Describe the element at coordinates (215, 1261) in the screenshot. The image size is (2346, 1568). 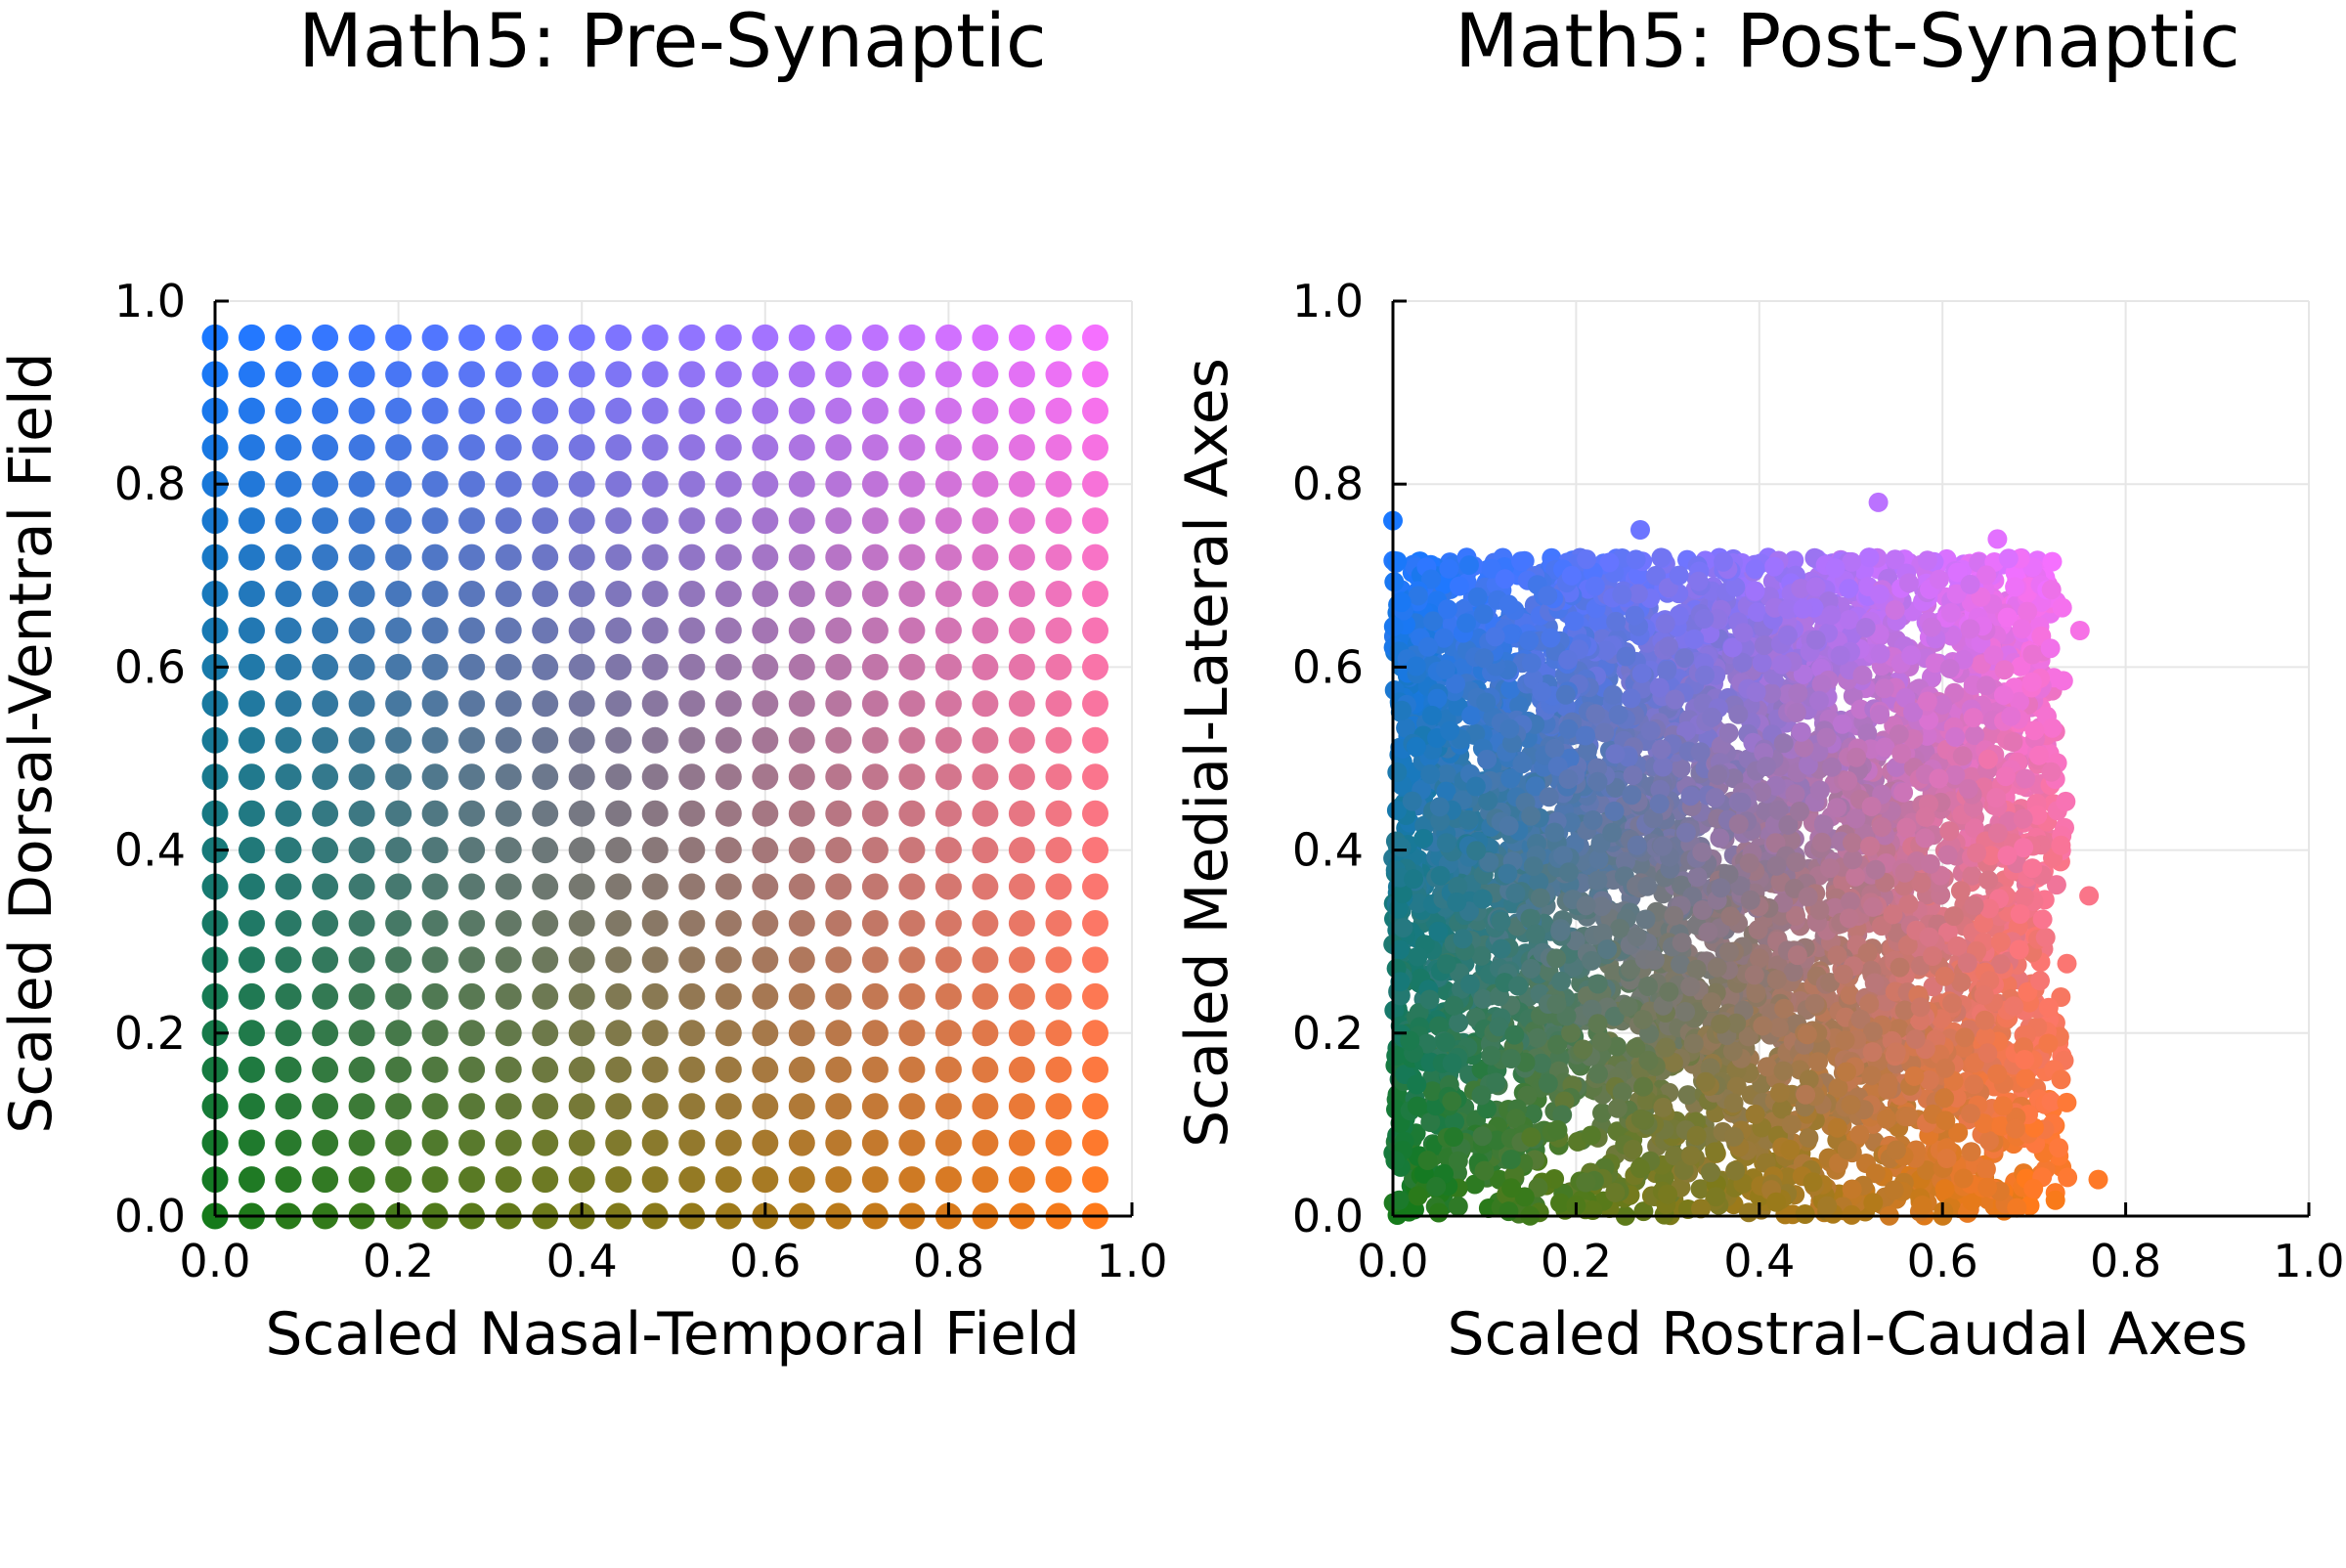
I see `x-tick-label: 0.0` at that location.